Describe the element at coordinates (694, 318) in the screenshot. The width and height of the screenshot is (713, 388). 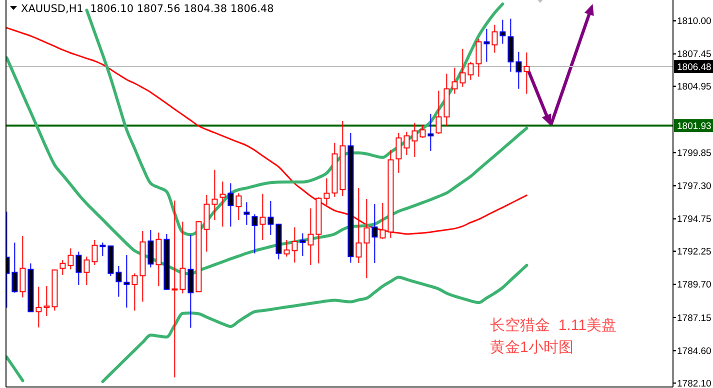
I see `y-tick-label: 1787.15` at that location.